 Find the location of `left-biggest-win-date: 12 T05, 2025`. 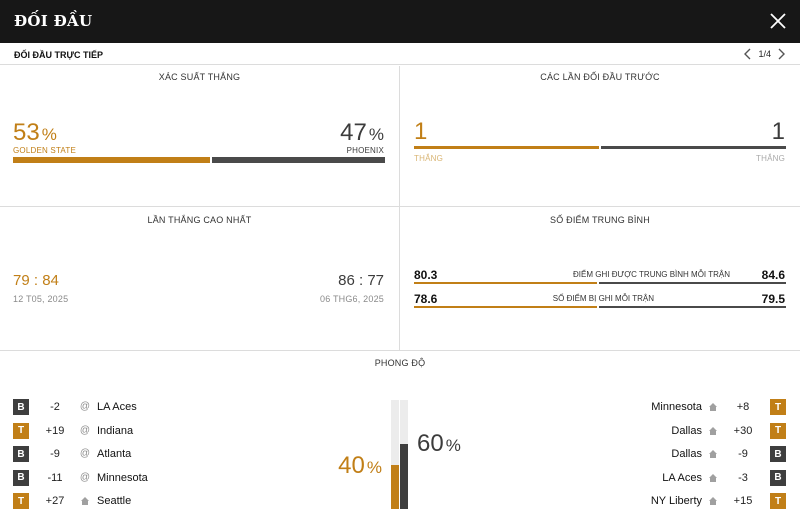

left-biggest-win-date: 12 T05, 2025 is located at coordinates (41, 299).